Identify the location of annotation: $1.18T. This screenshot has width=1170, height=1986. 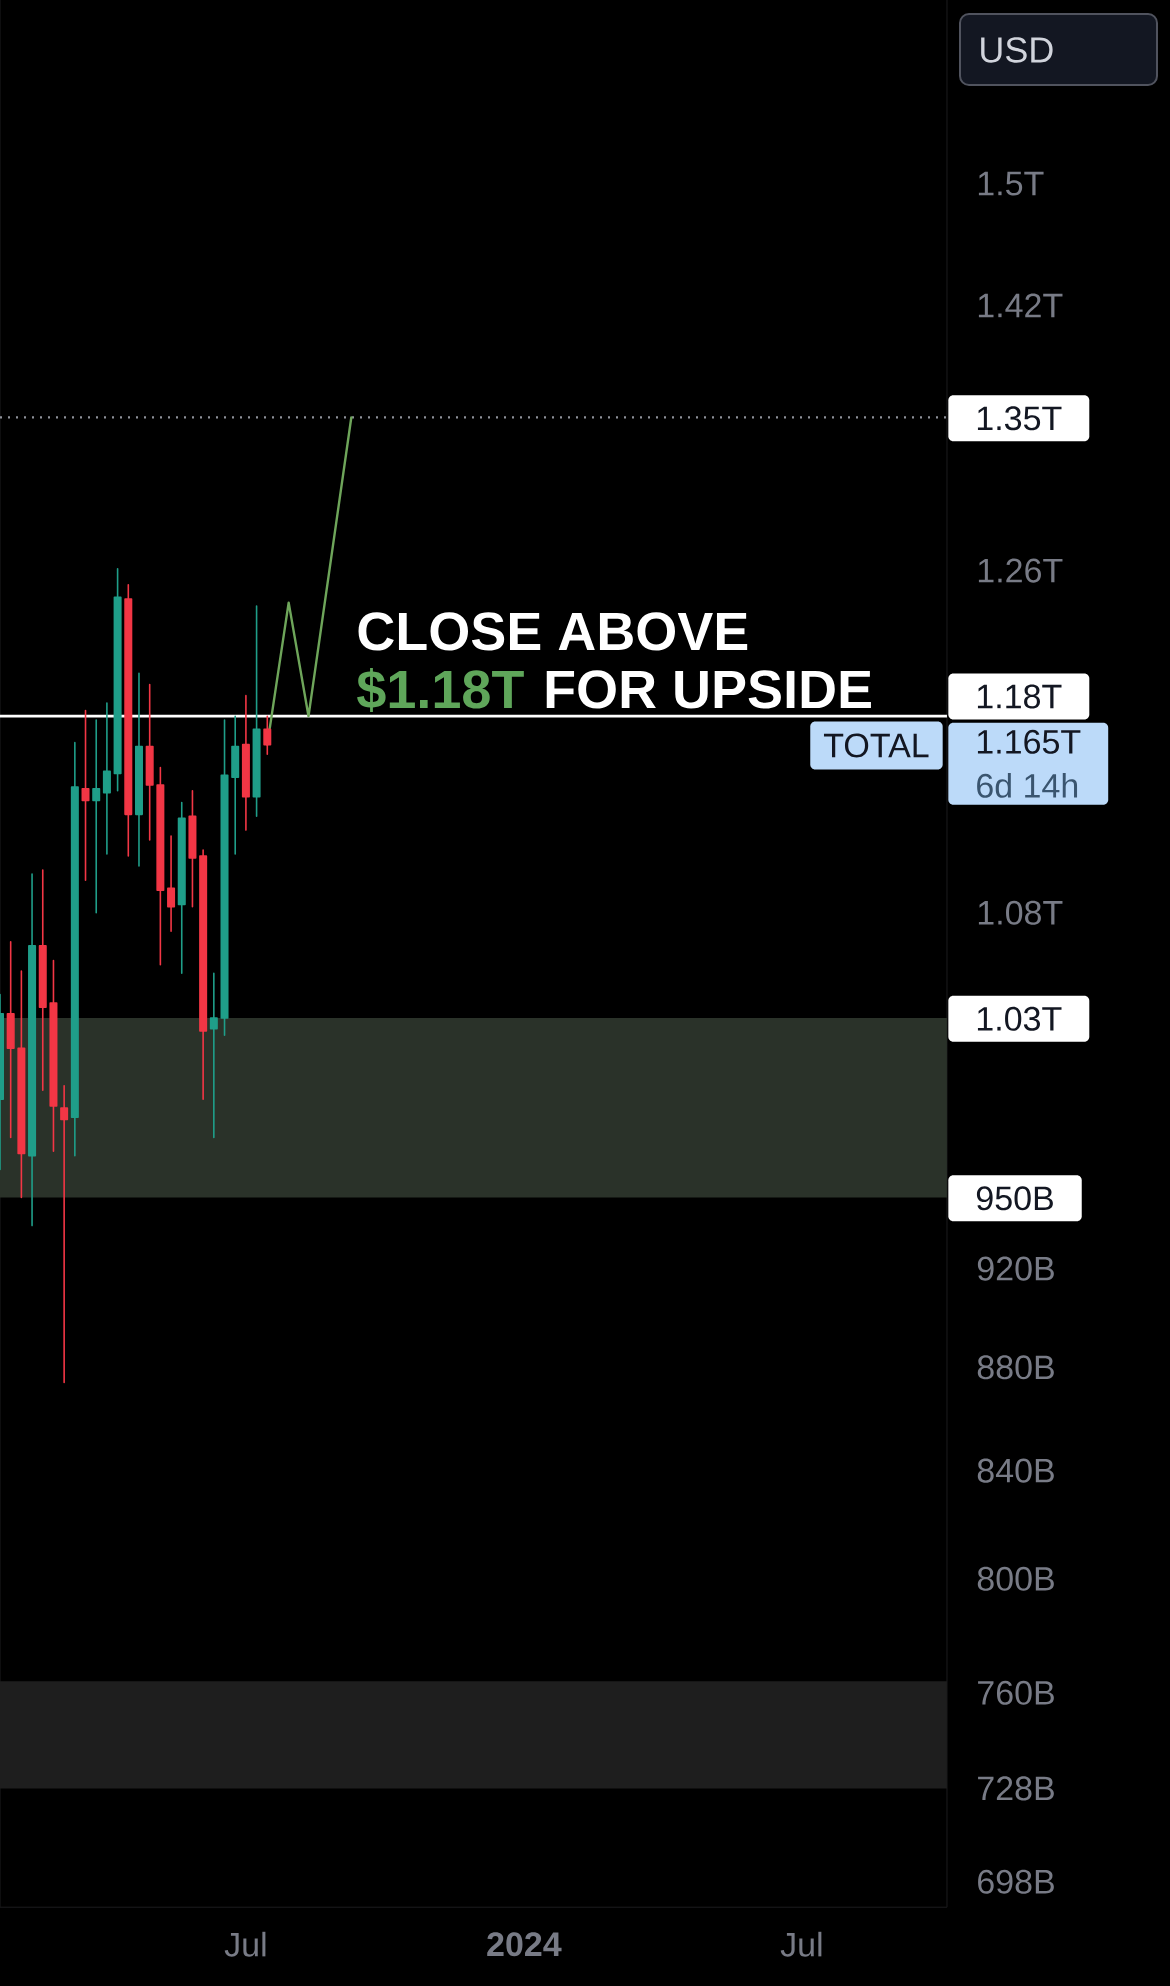
(440, 690).